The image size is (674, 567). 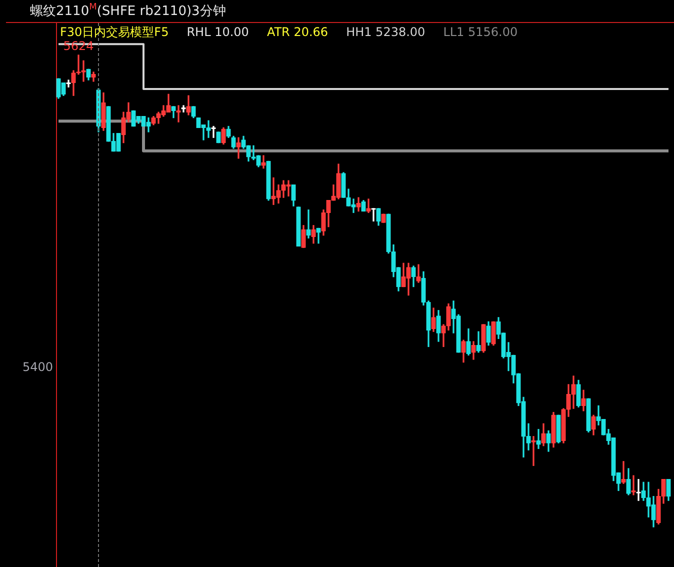 What do you see at coordinates (114, 32) in the screenshot?
I see `legend-title: F30日内交易模型F5` at bounding box center [114, 32].